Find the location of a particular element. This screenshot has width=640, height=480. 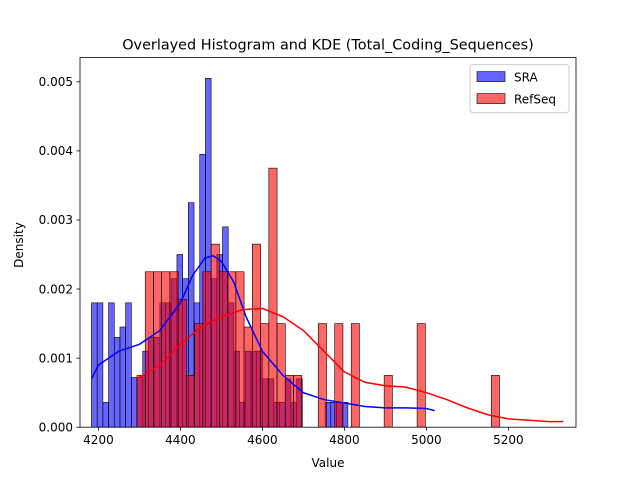

x-tick-label: 4800 is located at coordinates (344, 440).